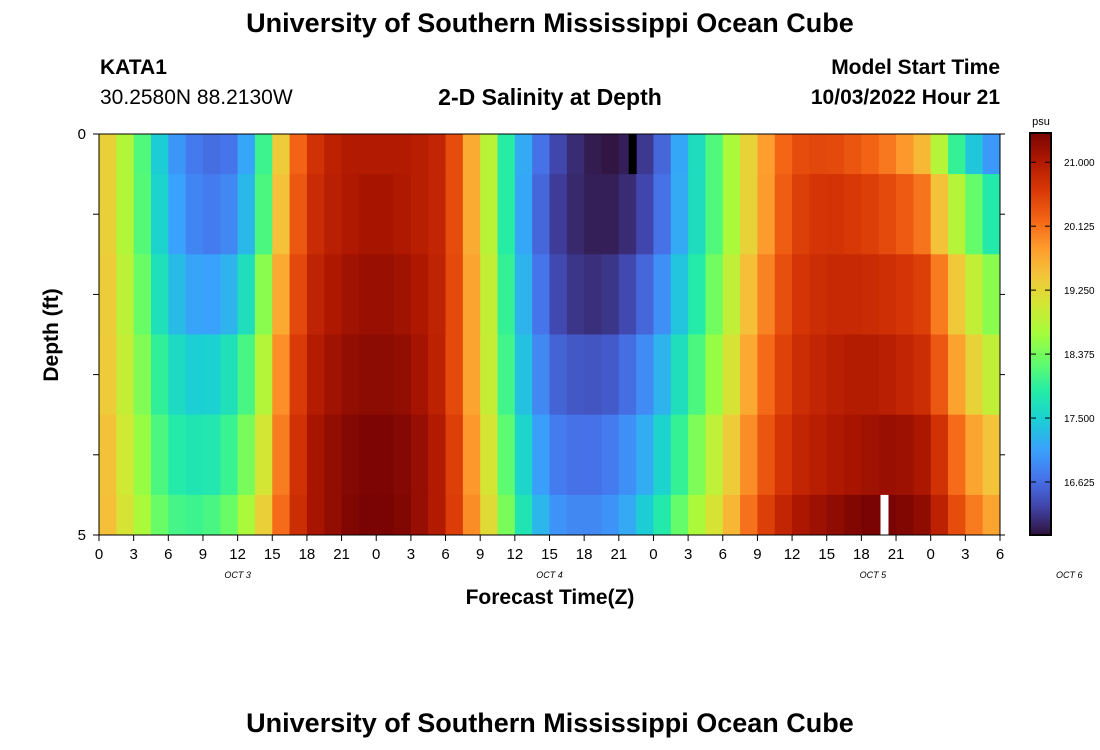  What do you see at coordinates (1062, 326) in the screenshot?
I see `colorbar: psu 21.000 20.125 19.250 18.375 17.500 16.625` at bounding box center [1062, 326].